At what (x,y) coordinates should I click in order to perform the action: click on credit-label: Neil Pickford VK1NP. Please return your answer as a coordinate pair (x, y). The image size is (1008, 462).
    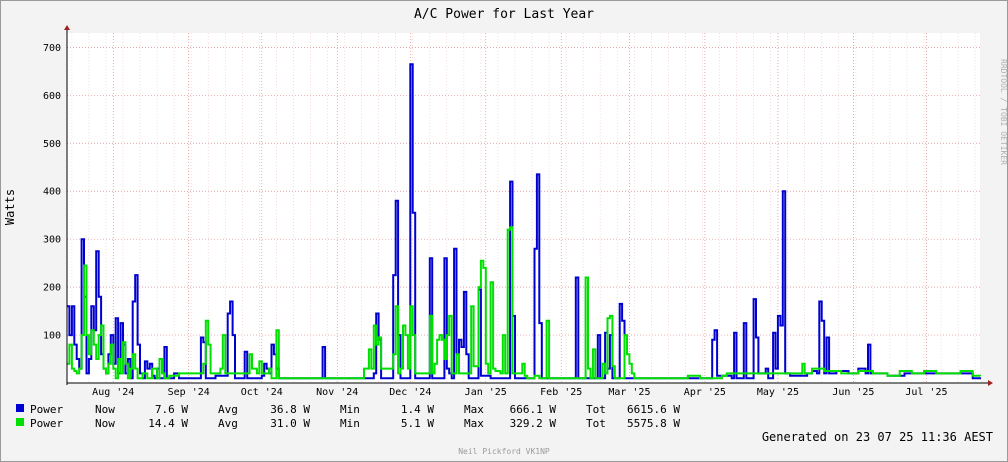
    Looking at the image, I should click on (504, 451).